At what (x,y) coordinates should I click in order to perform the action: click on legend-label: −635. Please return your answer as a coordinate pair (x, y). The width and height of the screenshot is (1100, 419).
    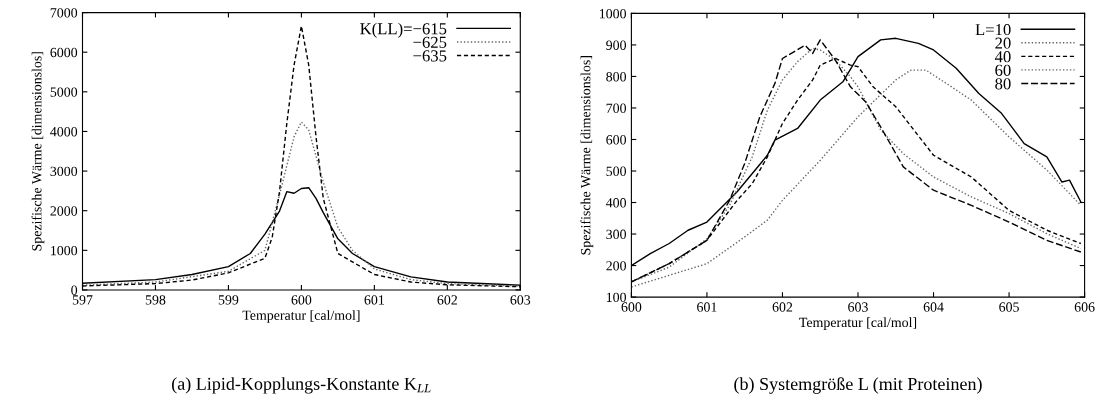
    Looking at the image, I should click on (430, 56).